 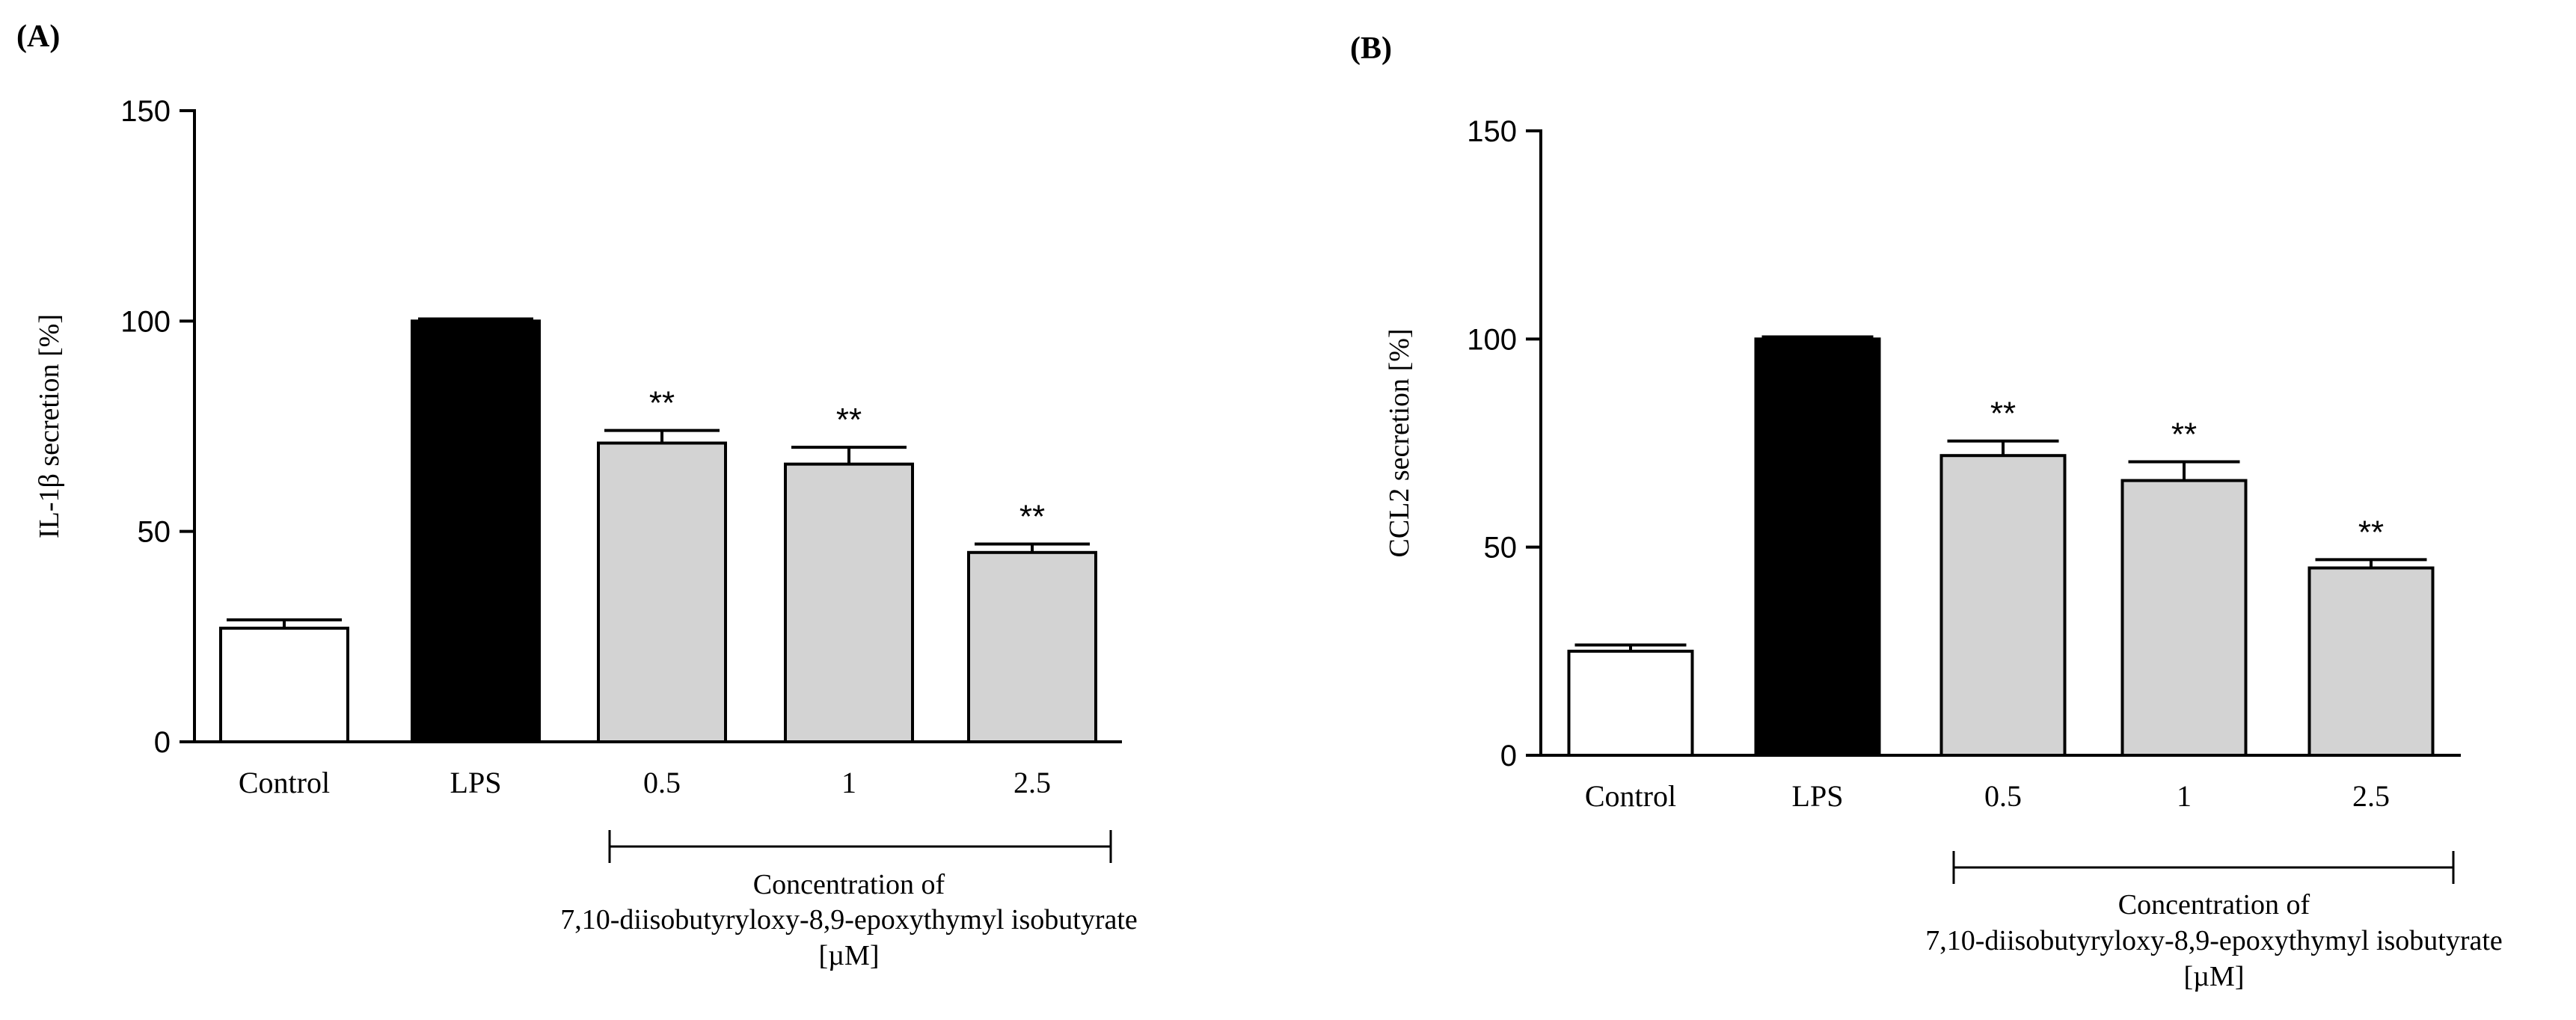 I want to click on y-axis-title: IL-1β secretion [%], so click(x=49, y=426).